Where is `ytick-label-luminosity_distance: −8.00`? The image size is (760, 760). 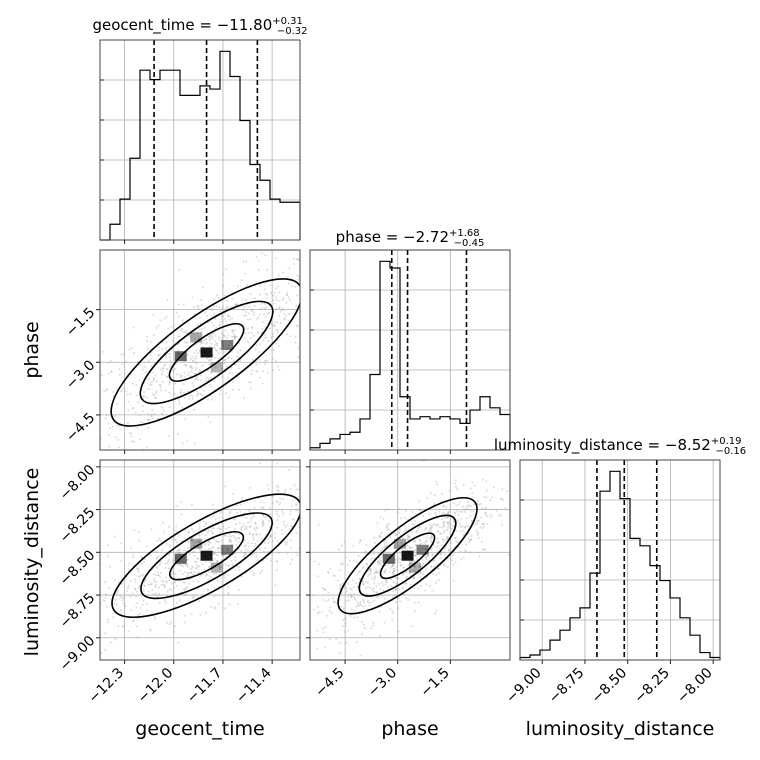
ytick-label-luminosity_distance: −8.00 is located at coordinates (78, 483).